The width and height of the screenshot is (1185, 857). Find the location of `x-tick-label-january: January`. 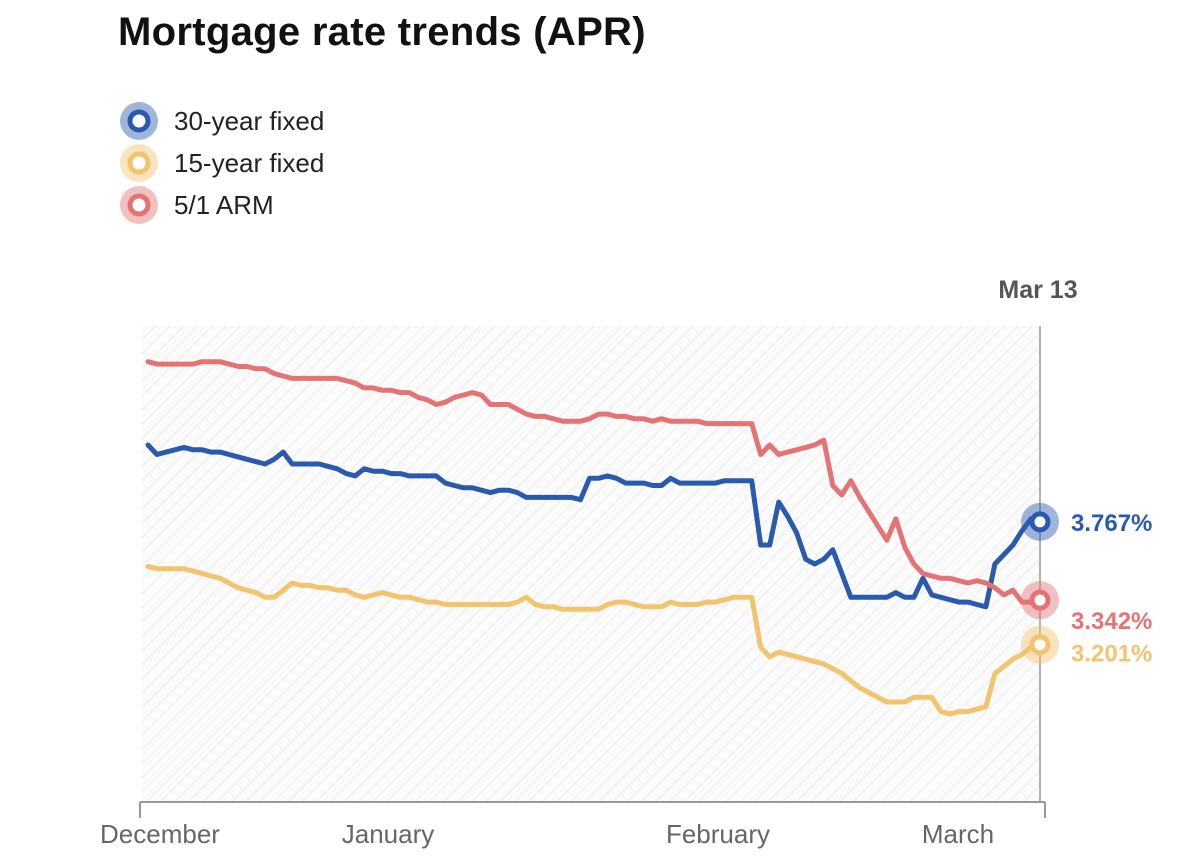

x-tick-label-january: January is located at coordinates (388, 834).